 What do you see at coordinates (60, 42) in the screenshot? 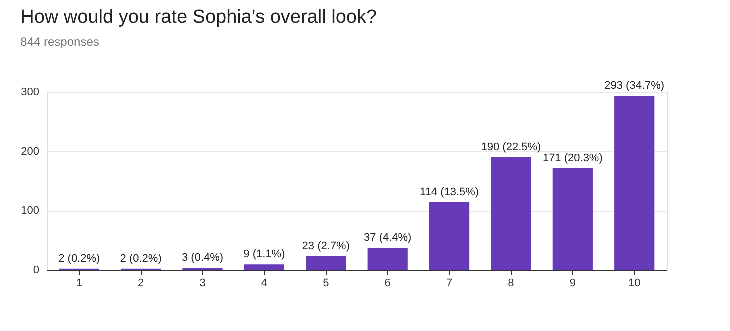
I see `chart-subtitle: 844 responses` at bounding box center [60, 42].